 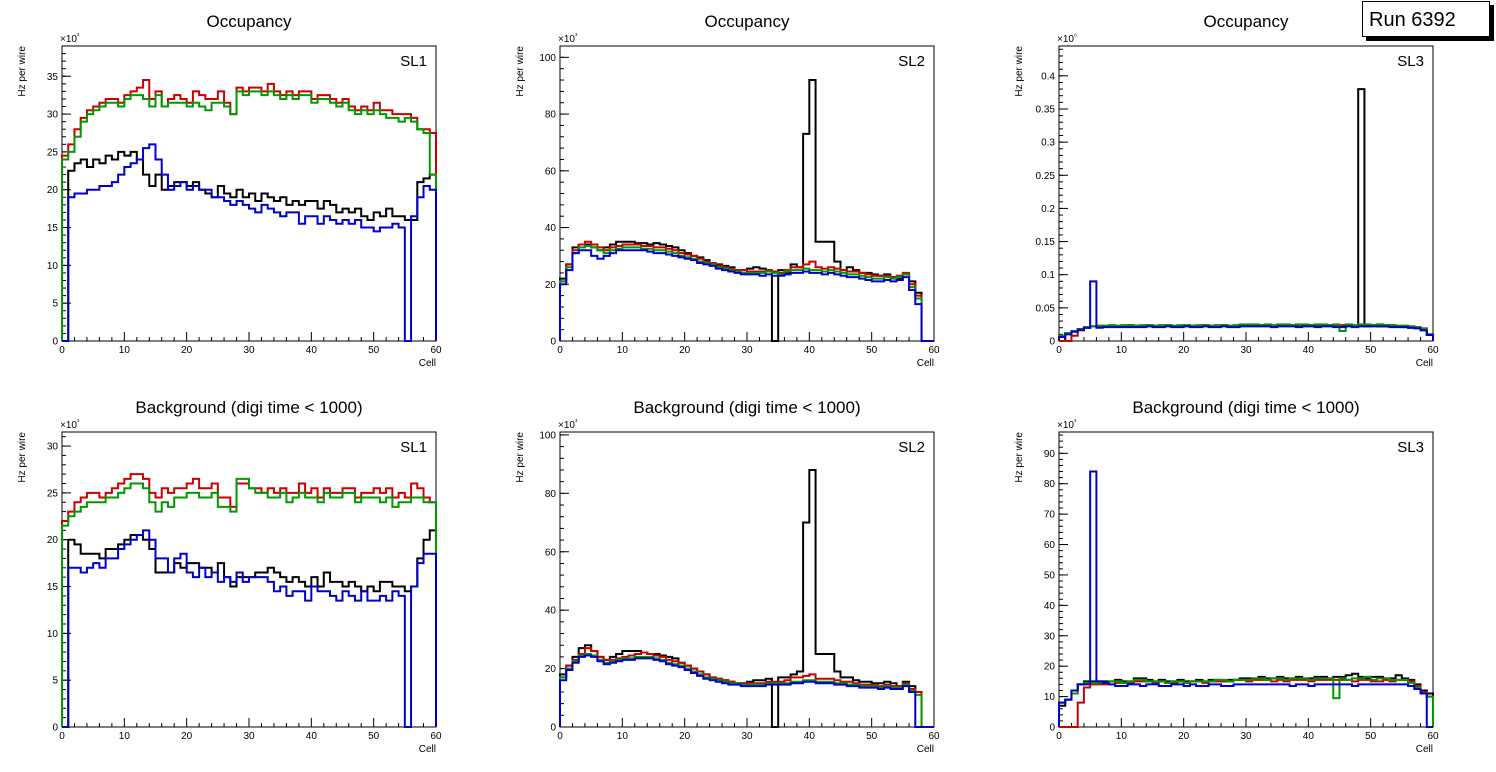 What do you see at coordinates (53, 228) in the screenshot?
I see `y-tick-label: 15` at bounding box center [53, 228].